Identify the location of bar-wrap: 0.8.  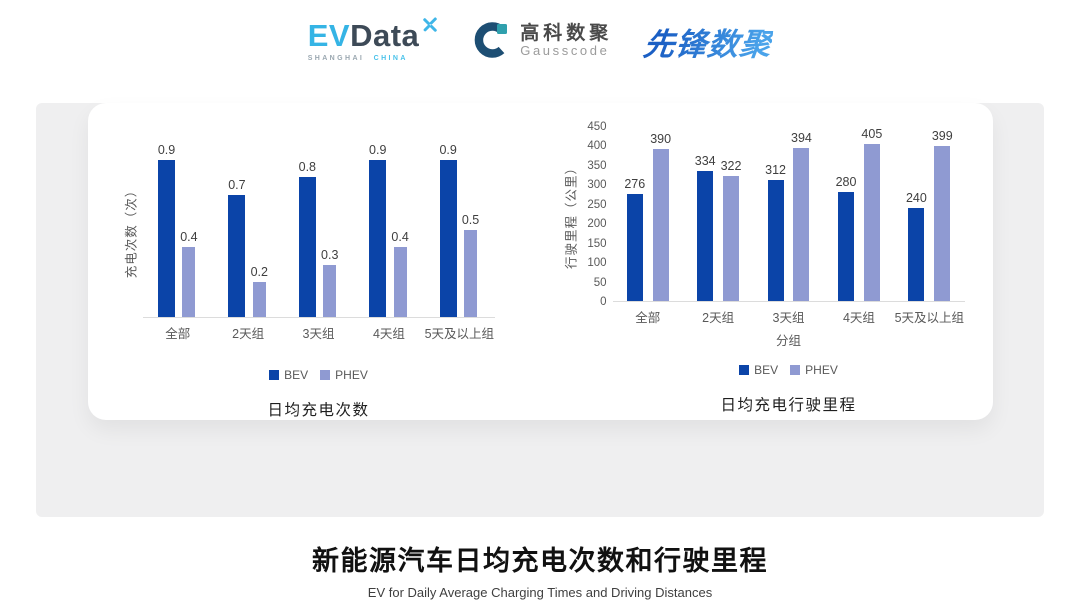
(307, 238).